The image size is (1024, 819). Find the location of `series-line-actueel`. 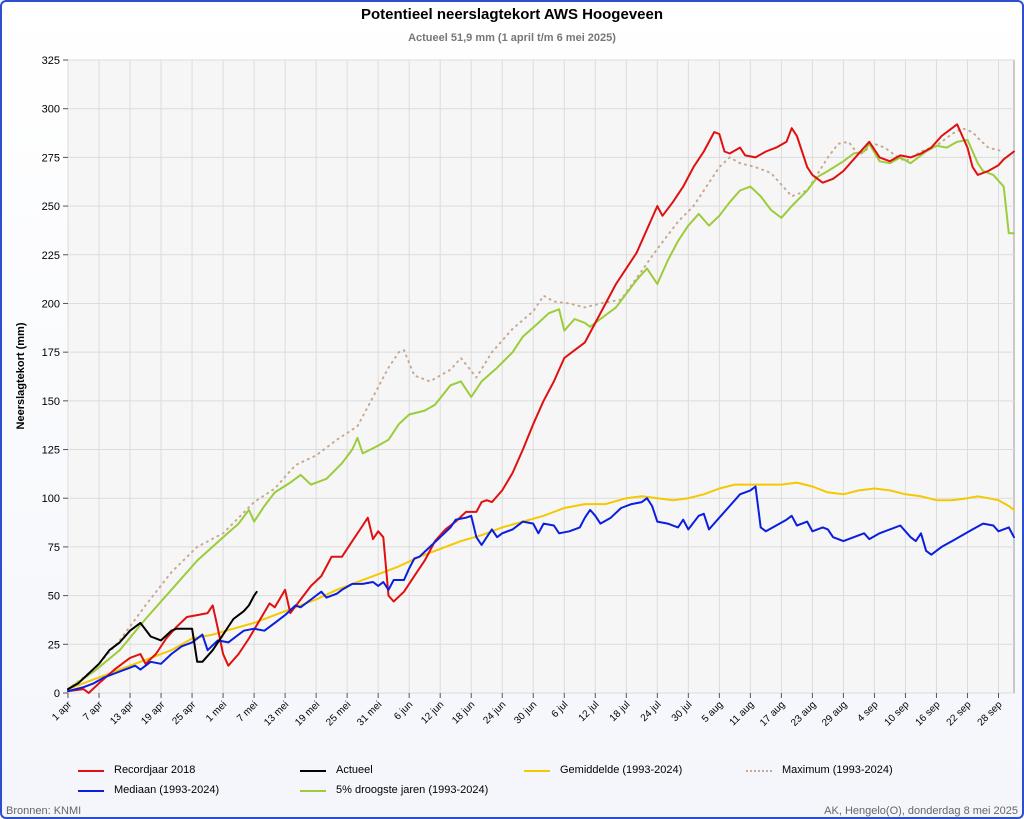

series-line-actueel is located at coordinates (162, 640).